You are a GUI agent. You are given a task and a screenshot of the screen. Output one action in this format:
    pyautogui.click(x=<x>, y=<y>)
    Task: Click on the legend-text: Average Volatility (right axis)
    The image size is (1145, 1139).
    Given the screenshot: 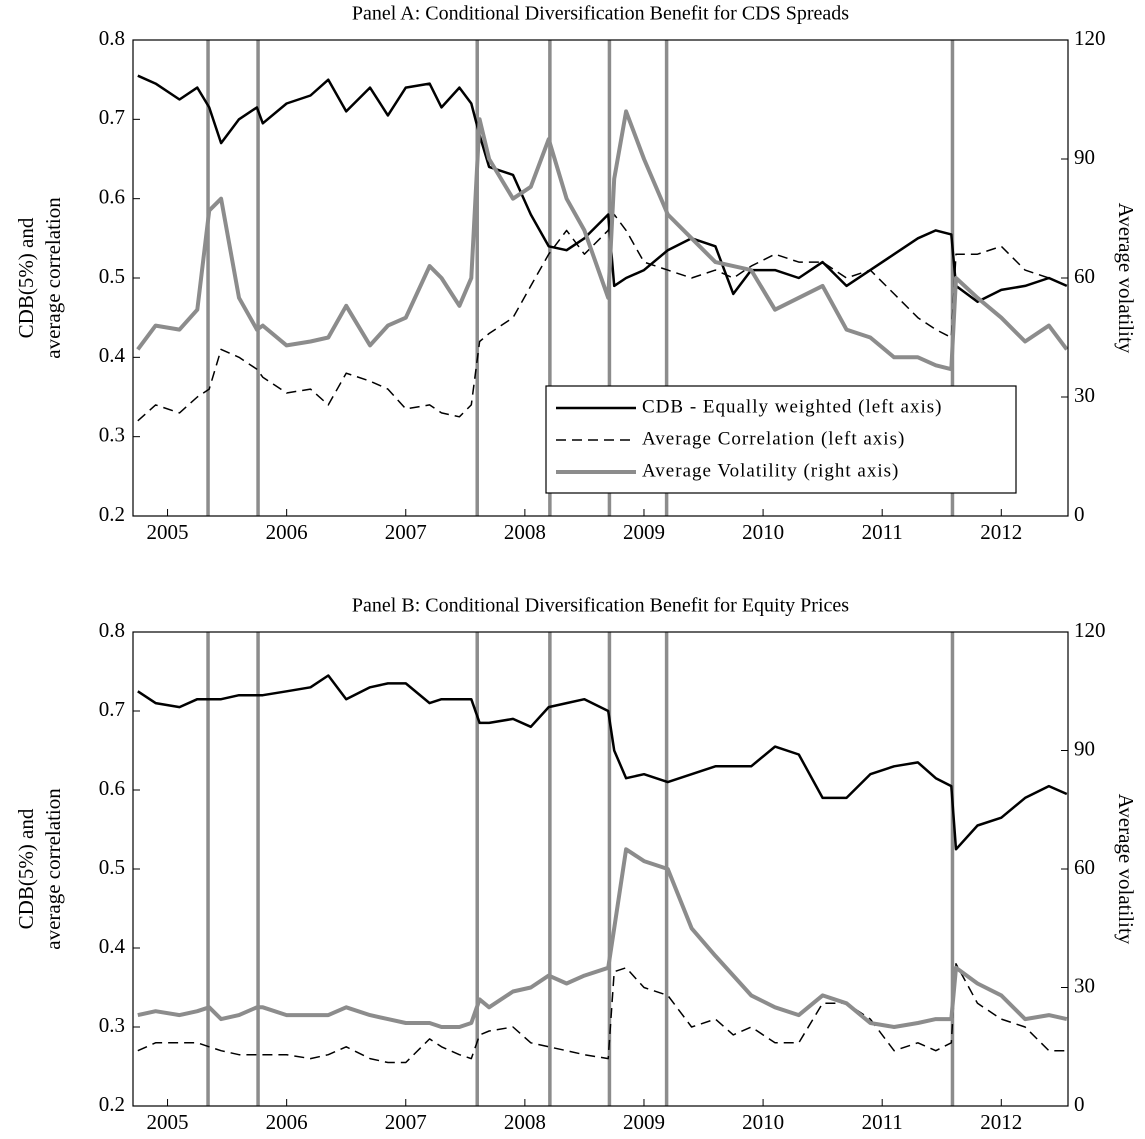 What is the action you would take?
    pyautogui.click(x=770, y=470)
    